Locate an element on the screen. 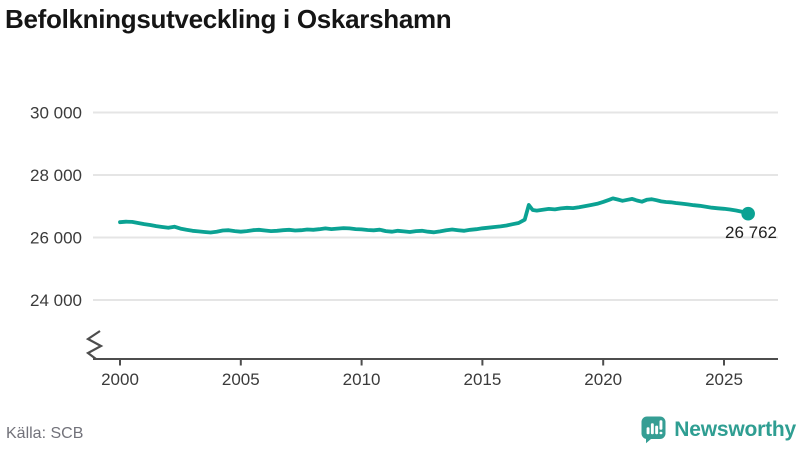 This screenshot has width=800, height=450. end-point-marker is located at coordinates (748, 213).